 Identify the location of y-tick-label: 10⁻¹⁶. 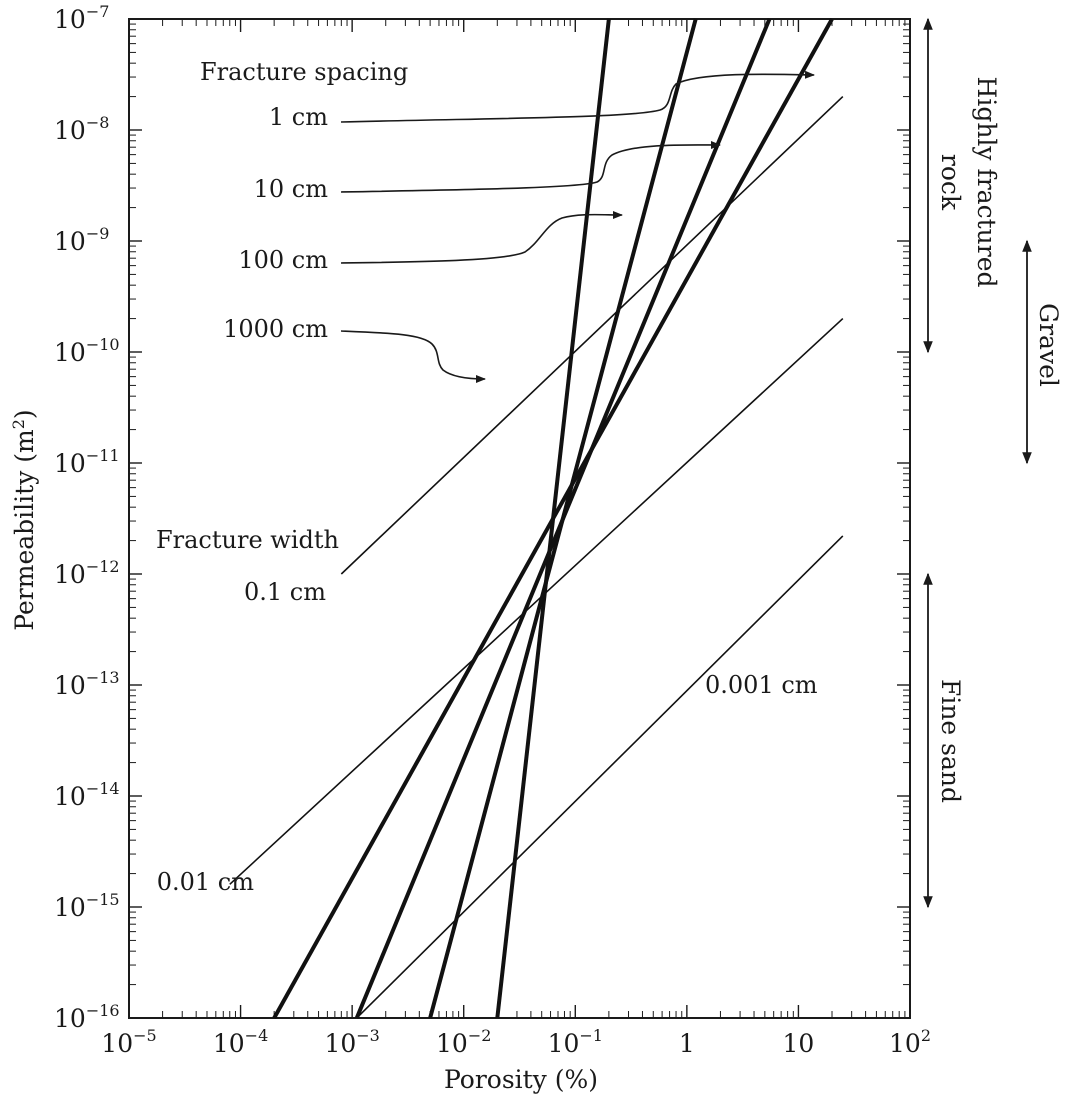
(87, 1017).